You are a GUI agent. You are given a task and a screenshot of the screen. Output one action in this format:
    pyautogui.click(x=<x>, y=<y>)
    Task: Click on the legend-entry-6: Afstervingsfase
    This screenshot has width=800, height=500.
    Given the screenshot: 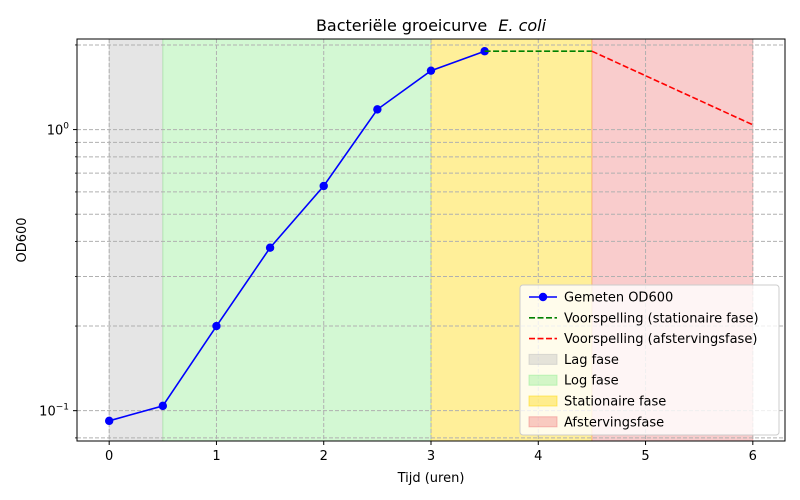 What is the action you would take?
    pyautogui.click(x=596, y=422)
    